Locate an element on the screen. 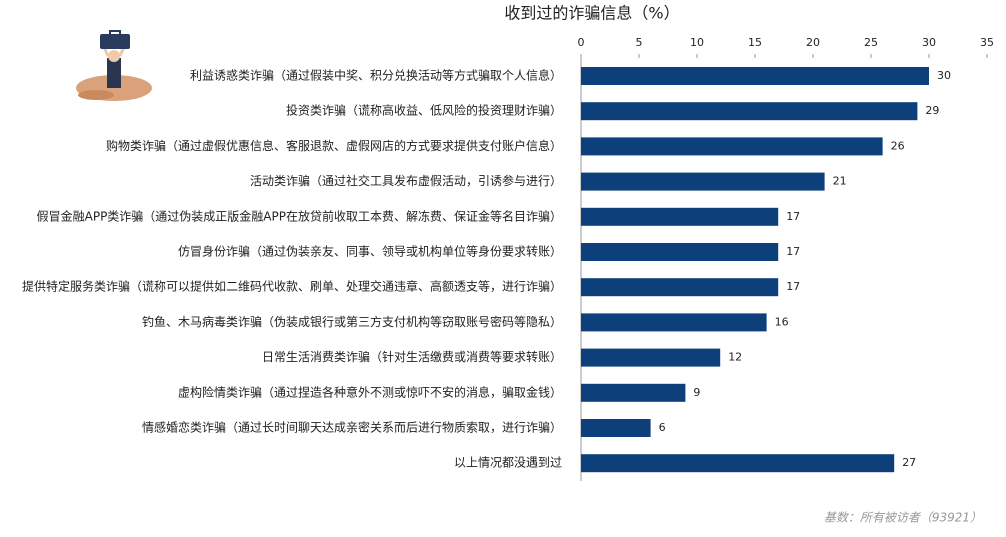 The width and height of the screenshot is (1006, 537). value-label: 6 is located at coordinates (662, 427).